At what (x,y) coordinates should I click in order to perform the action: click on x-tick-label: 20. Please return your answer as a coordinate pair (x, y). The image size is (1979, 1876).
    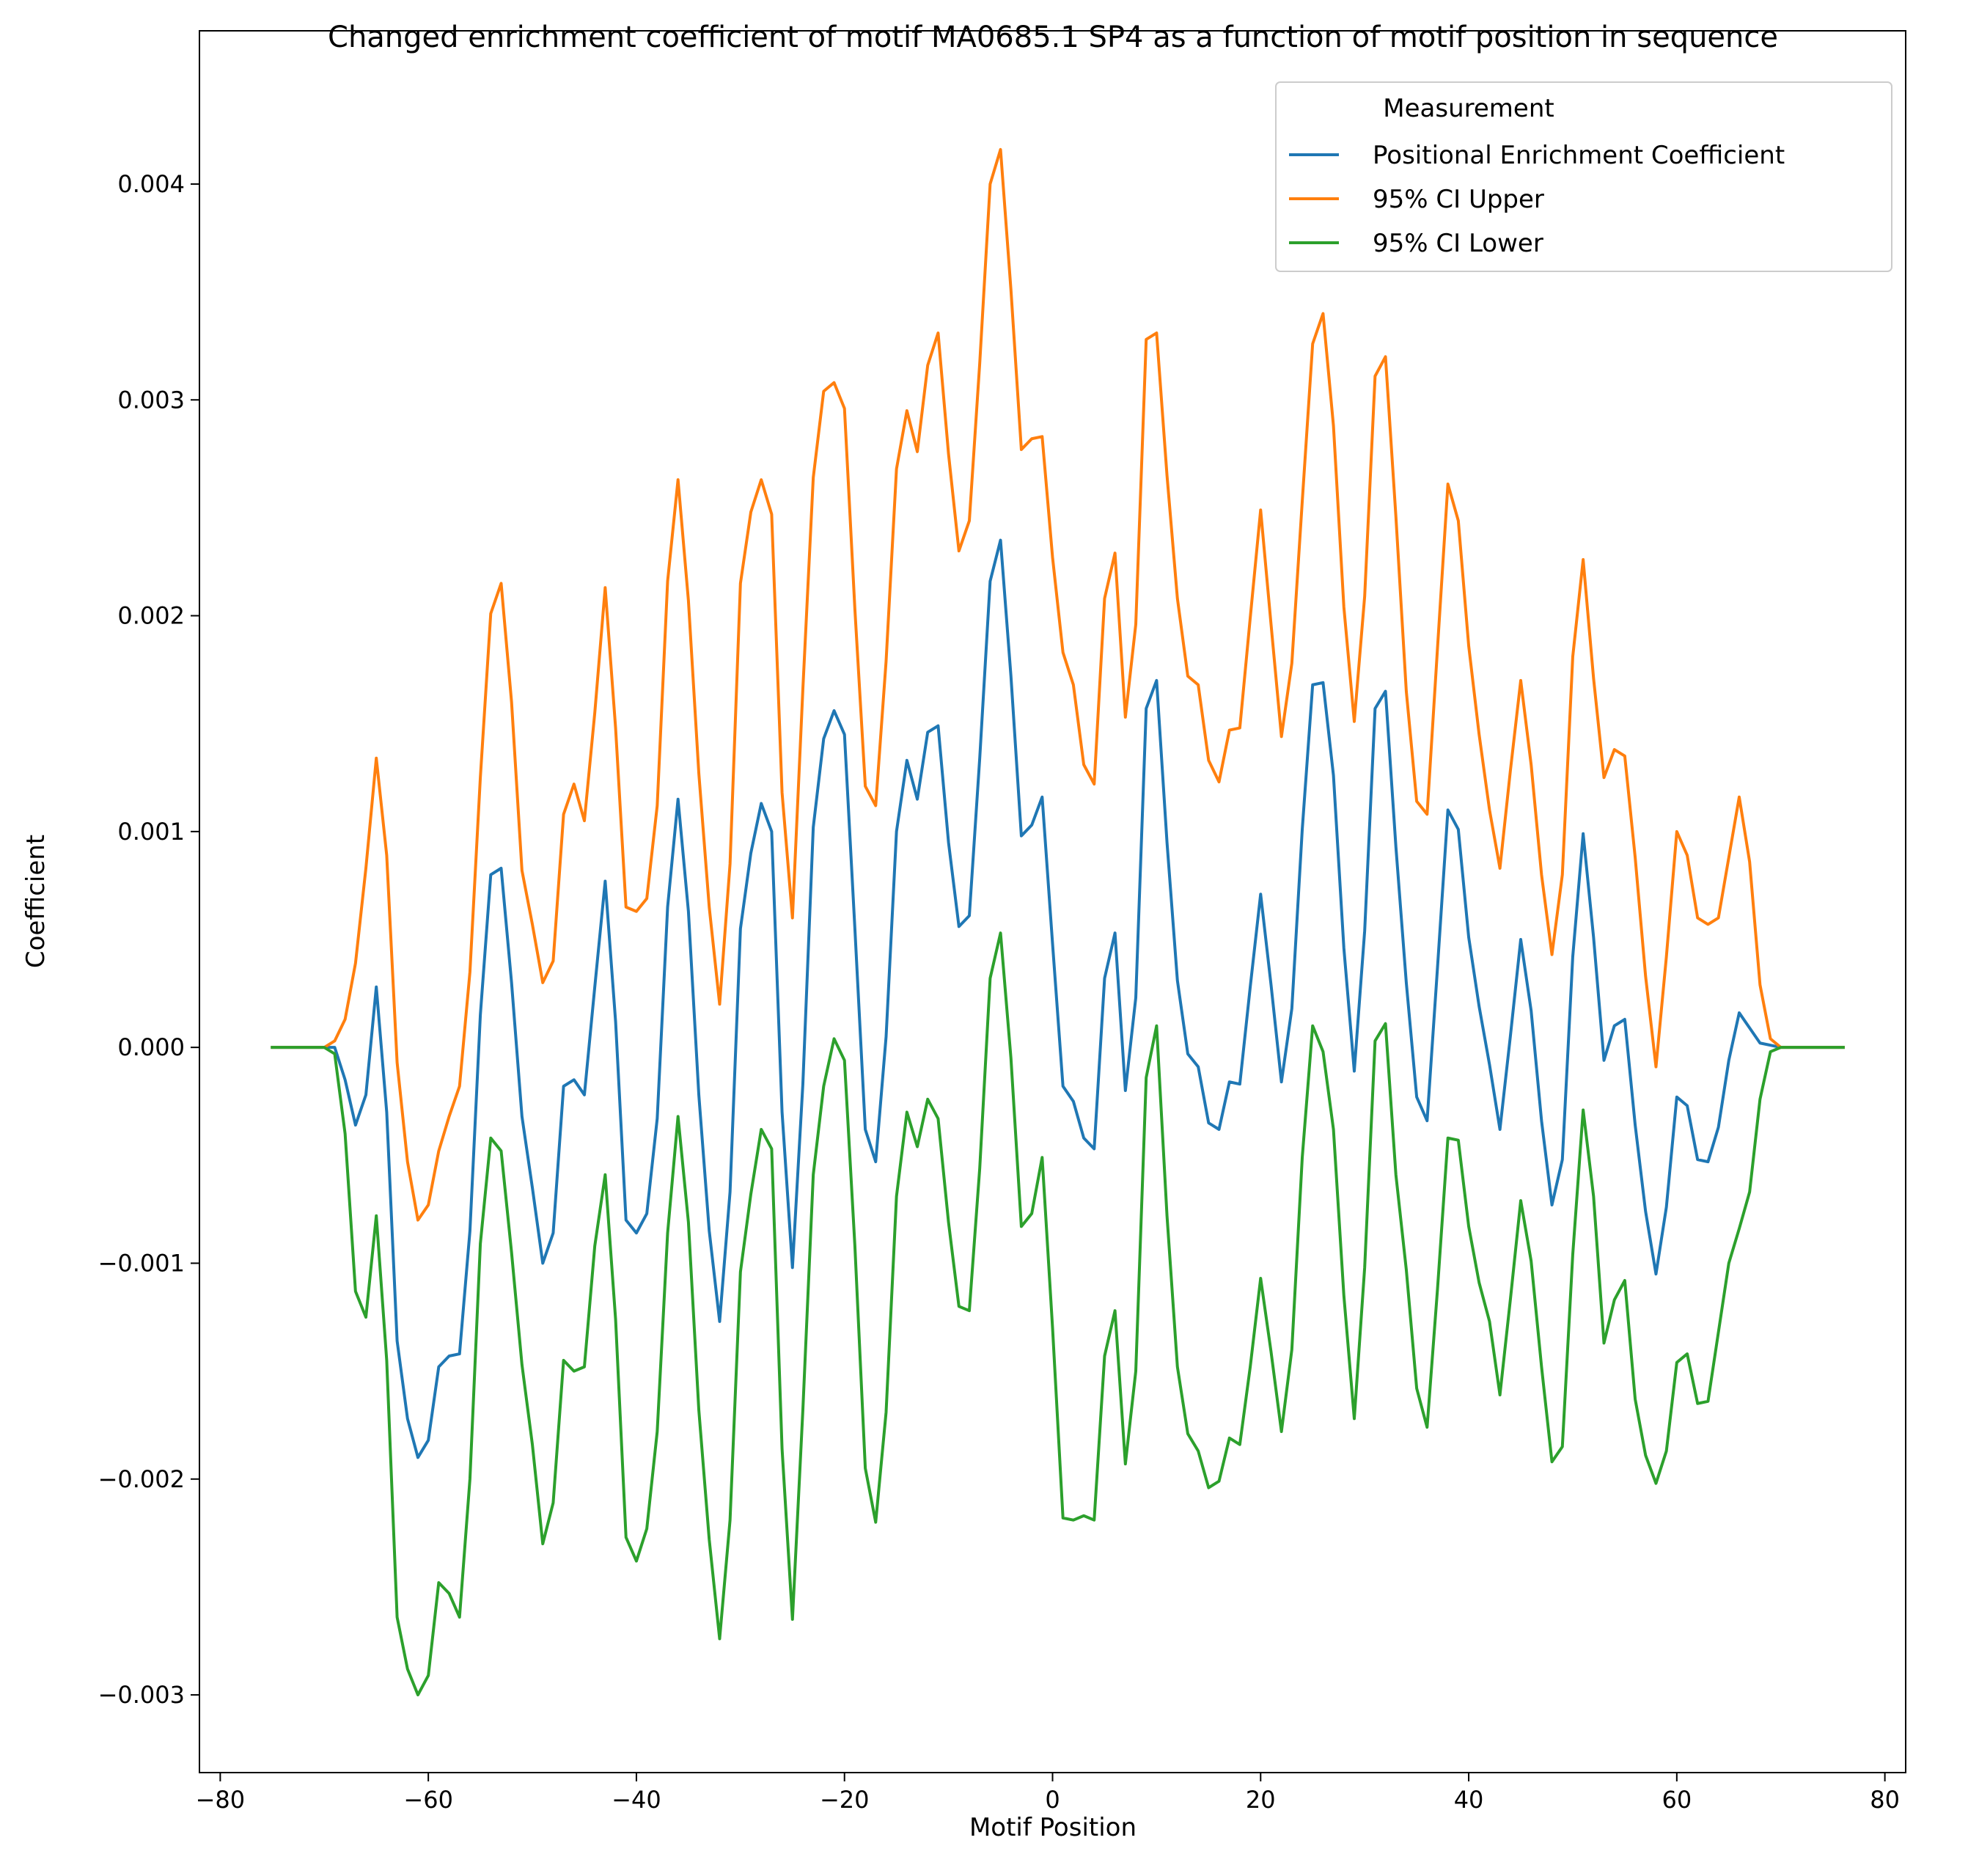
    Looking at the image, I should click on (1261, 1800).